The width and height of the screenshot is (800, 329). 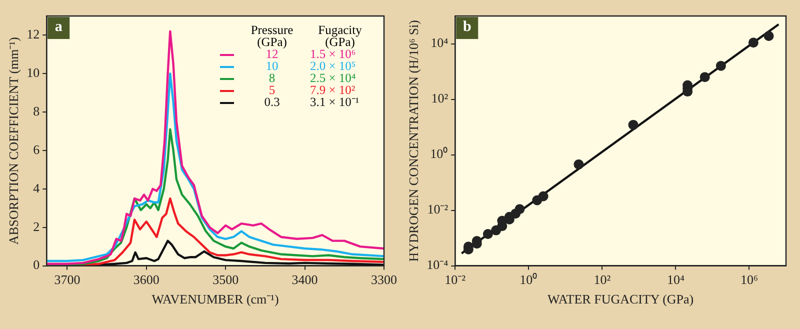 I want to click on x-tick-label: 10⁴, so click(x=675, y=280).